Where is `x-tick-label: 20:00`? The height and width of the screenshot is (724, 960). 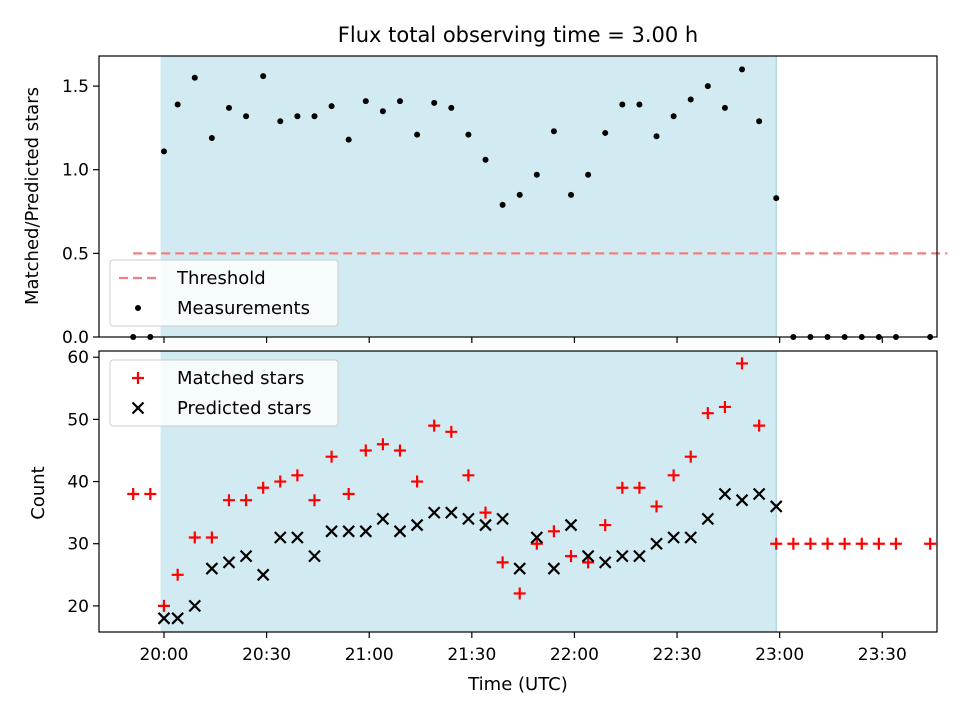 x-tick-label: 20:00 is located at coordinates (163, 655).